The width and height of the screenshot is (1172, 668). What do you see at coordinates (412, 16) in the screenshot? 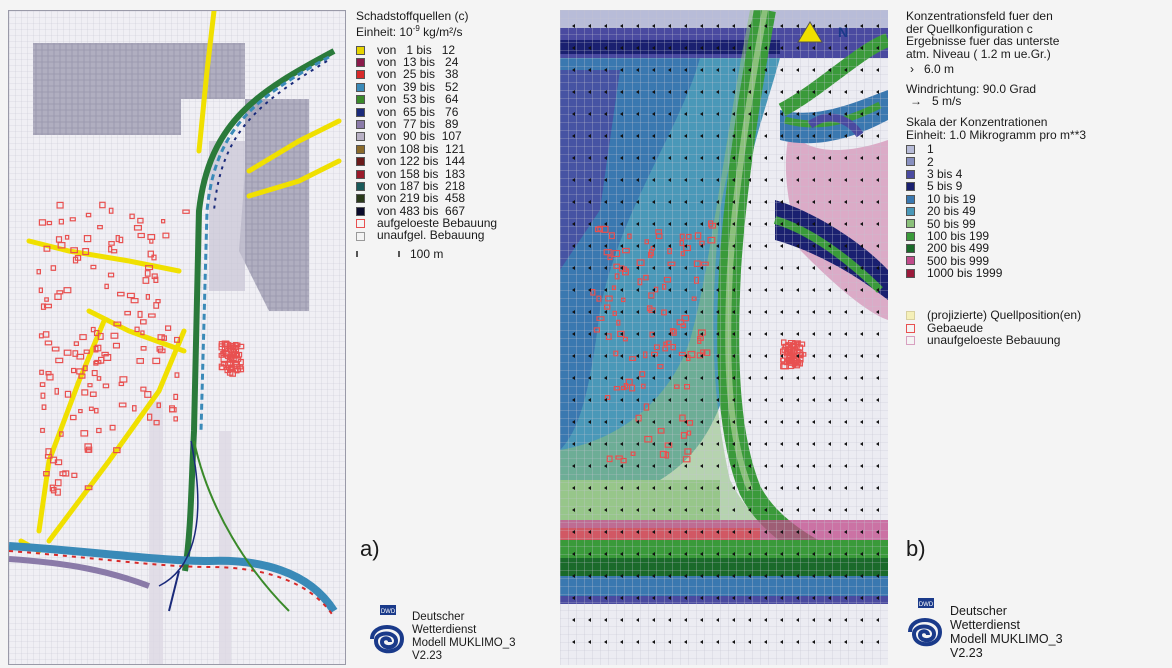
I see `legend-title: Schadstoffquellen (c)` at bounding box center [412, 16].